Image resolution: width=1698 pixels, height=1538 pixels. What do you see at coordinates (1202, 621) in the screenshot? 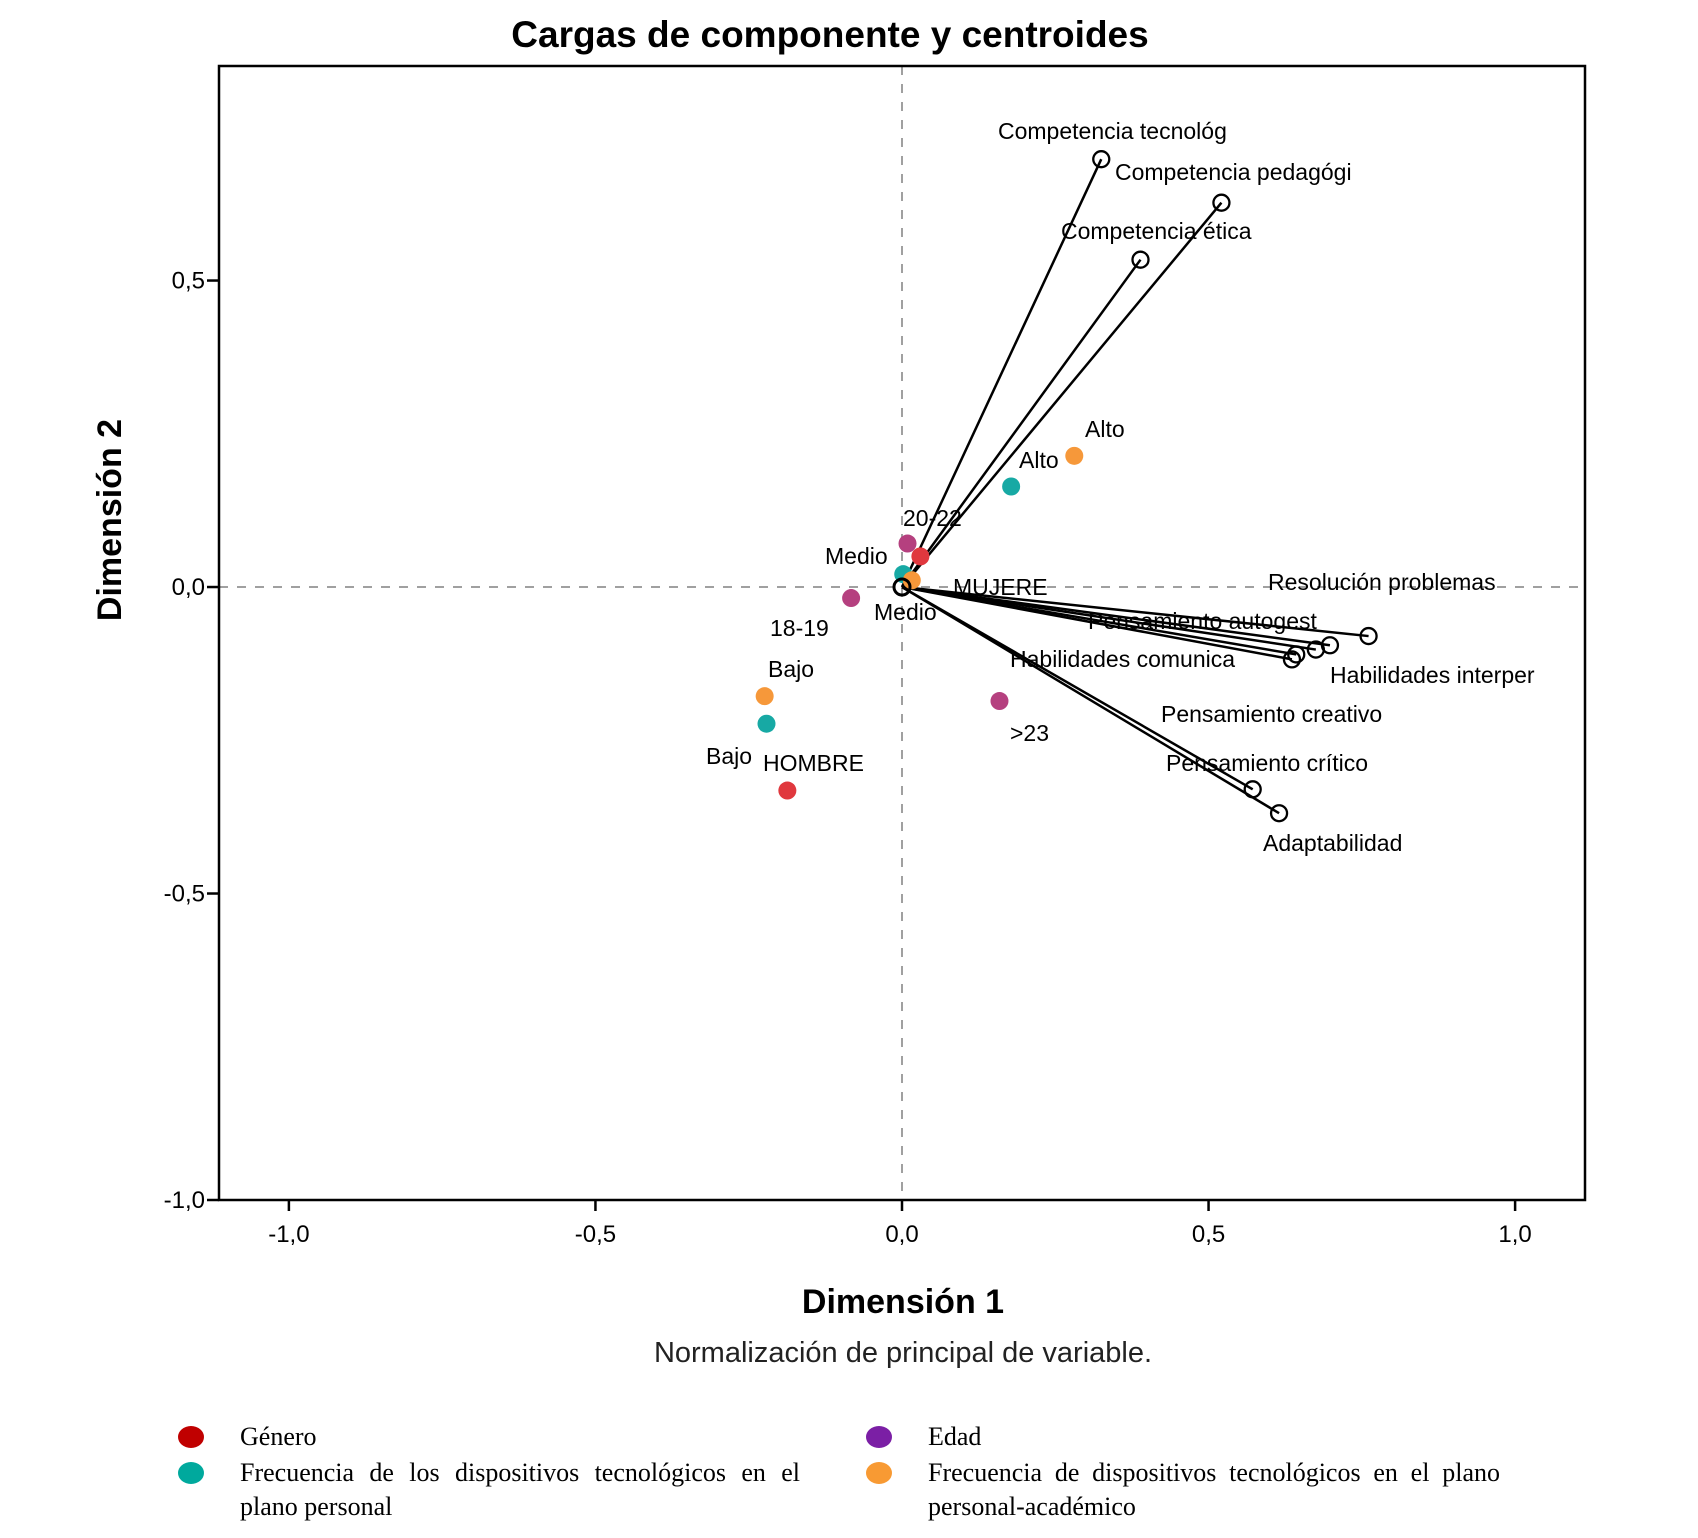
I see `loading-label: Pensamiento autogest` at bounding box center [1202, 621].